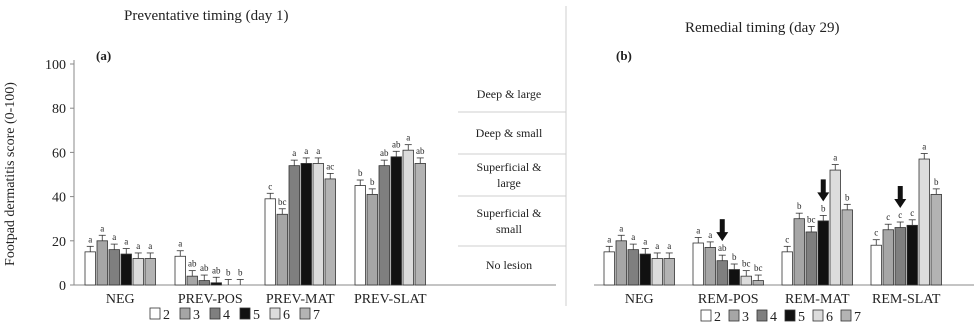 The width and height of the screenshot is (974, 336). Describe the element at coordinates (509, 229) in the screenshot. I see `scale-level-line: small` at that location.